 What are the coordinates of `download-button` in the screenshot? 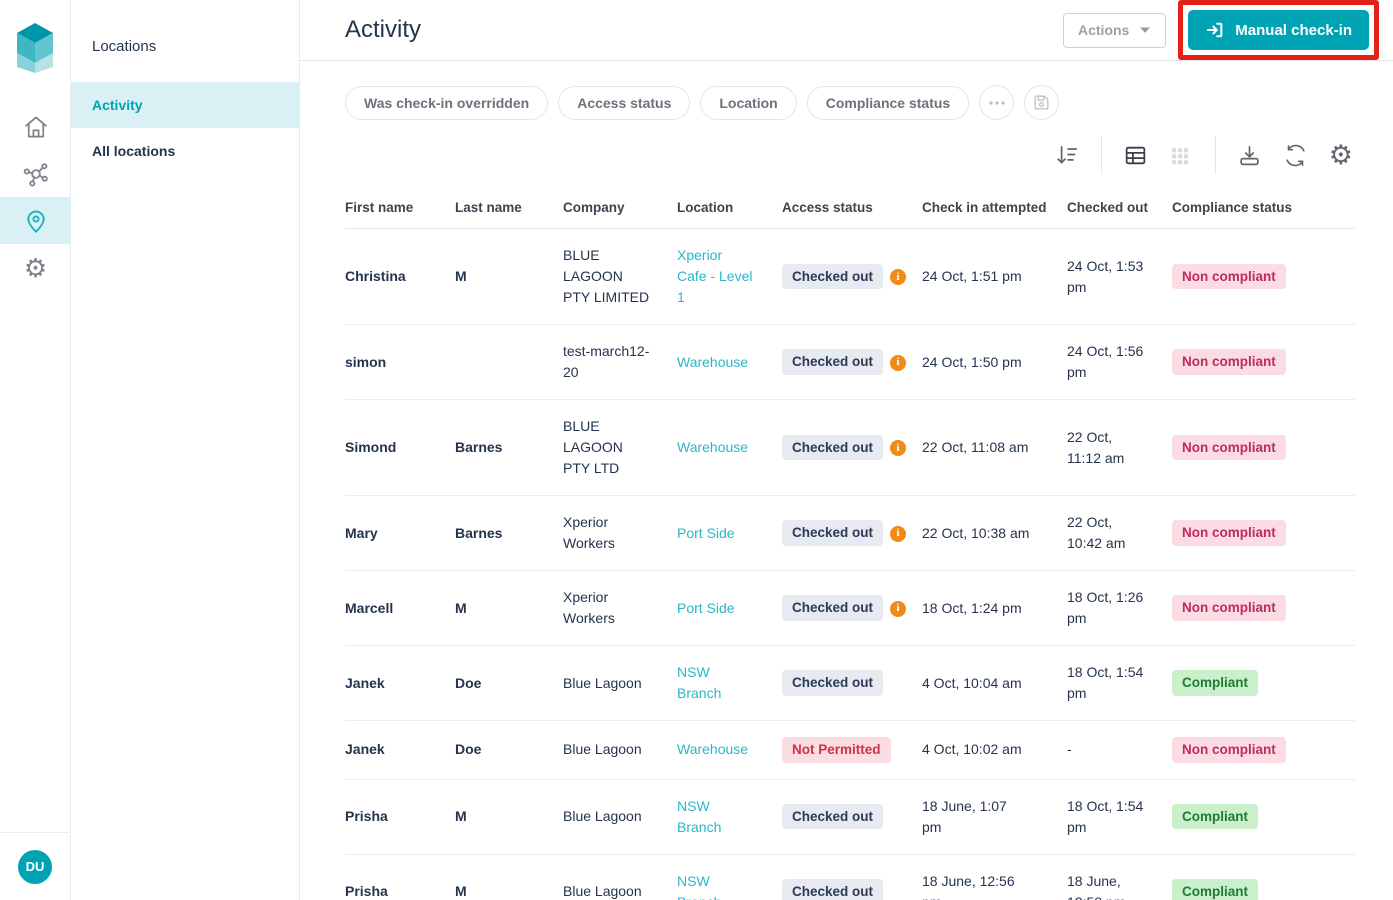 It's located at (1249, 155).